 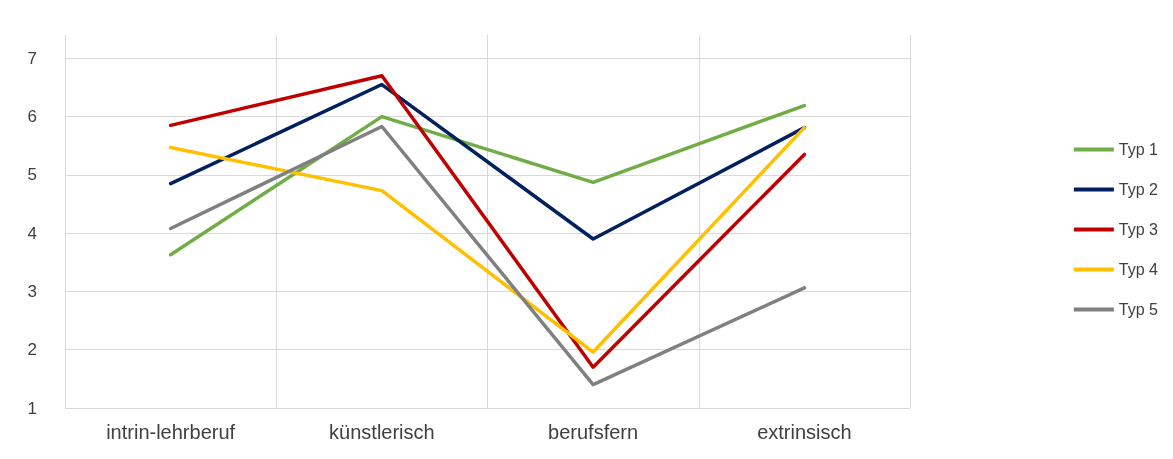 What do you see at coordinates (32, 117) in the screenshot?
I see `y-tick-label: 6` at bounding box center [32, 117].